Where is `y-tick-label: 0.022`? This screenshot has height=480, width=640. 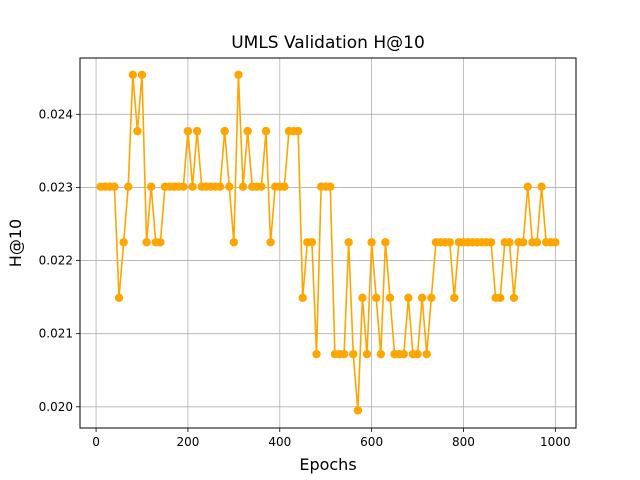
y-tick-label: 0.022 is located at coordinates (56, 261).